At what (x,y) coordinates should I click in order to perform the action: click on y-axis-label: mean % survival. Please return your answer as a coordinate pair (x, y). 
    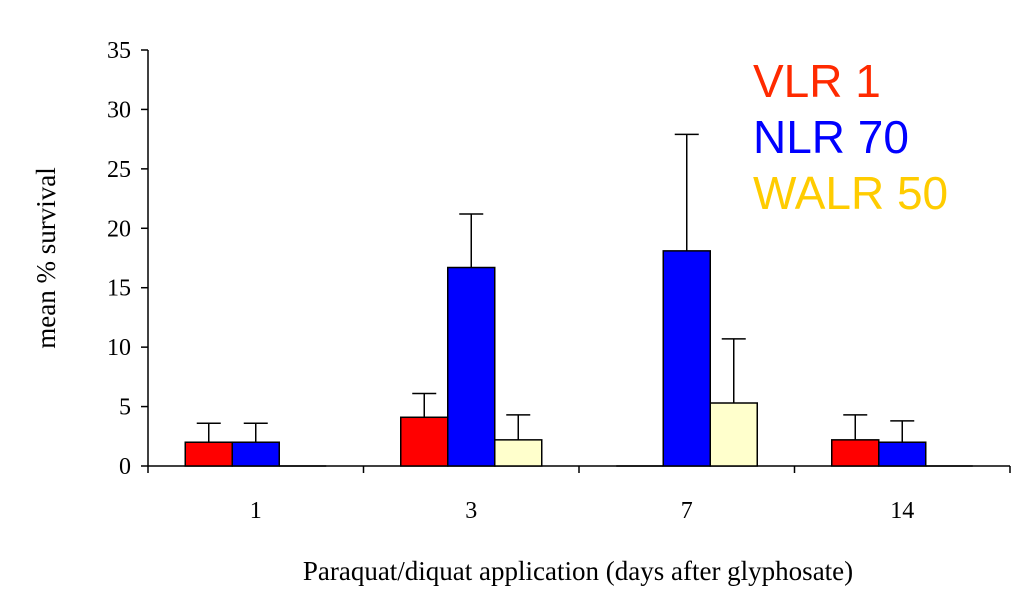
    Looking at the image, I should click on (46, 257).